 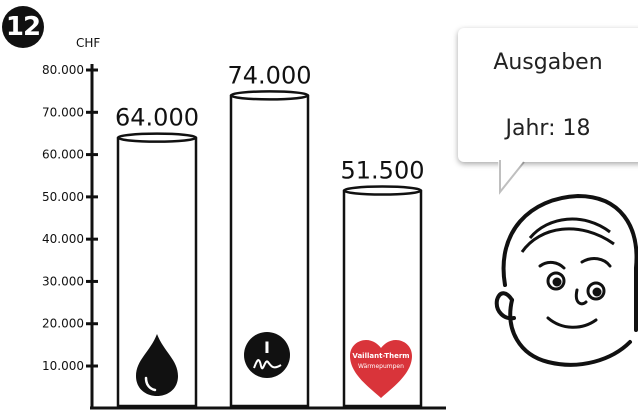 I want to click on y-tick-label: 20.000, so click(x=63, y=324).